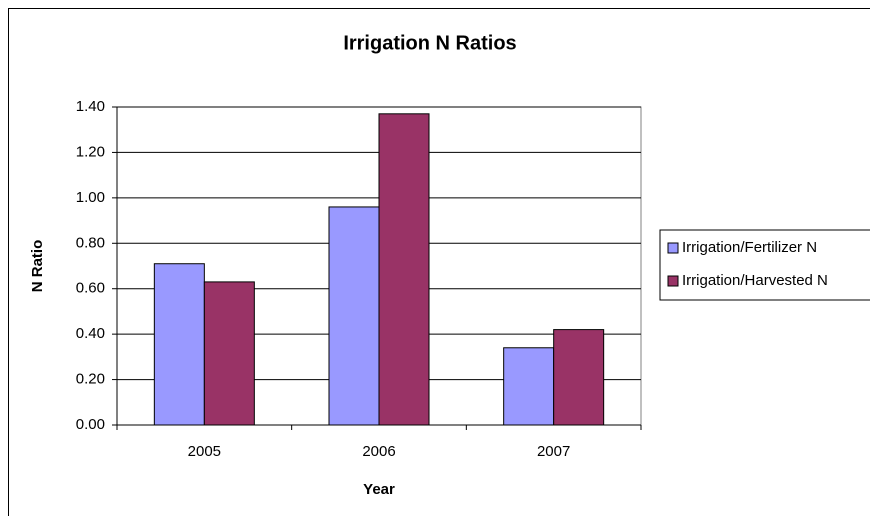 Image resolution: width=870 pixels, height=516 pixels. Describe the element at coordinates (90, 197) in the screenshot. I see `y-tick-label: 1.00` at that location.